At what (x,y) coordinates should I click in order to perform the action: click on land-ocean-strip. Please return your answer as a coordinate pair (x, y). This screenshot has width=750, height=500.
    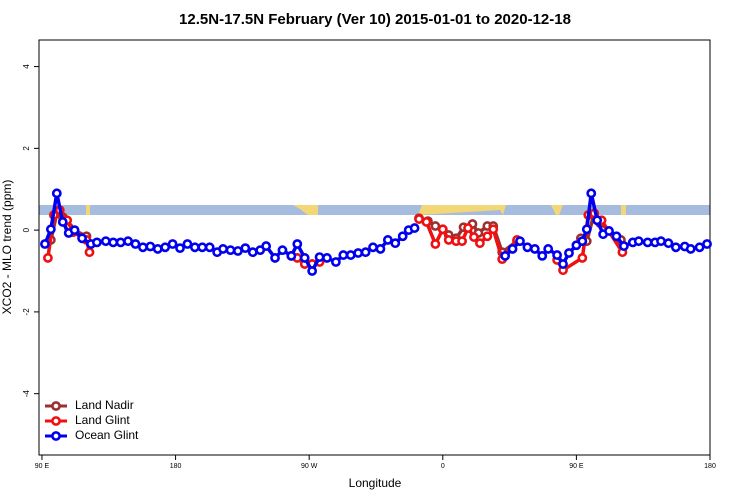
    Looking at the image, I should click on (374, 210).